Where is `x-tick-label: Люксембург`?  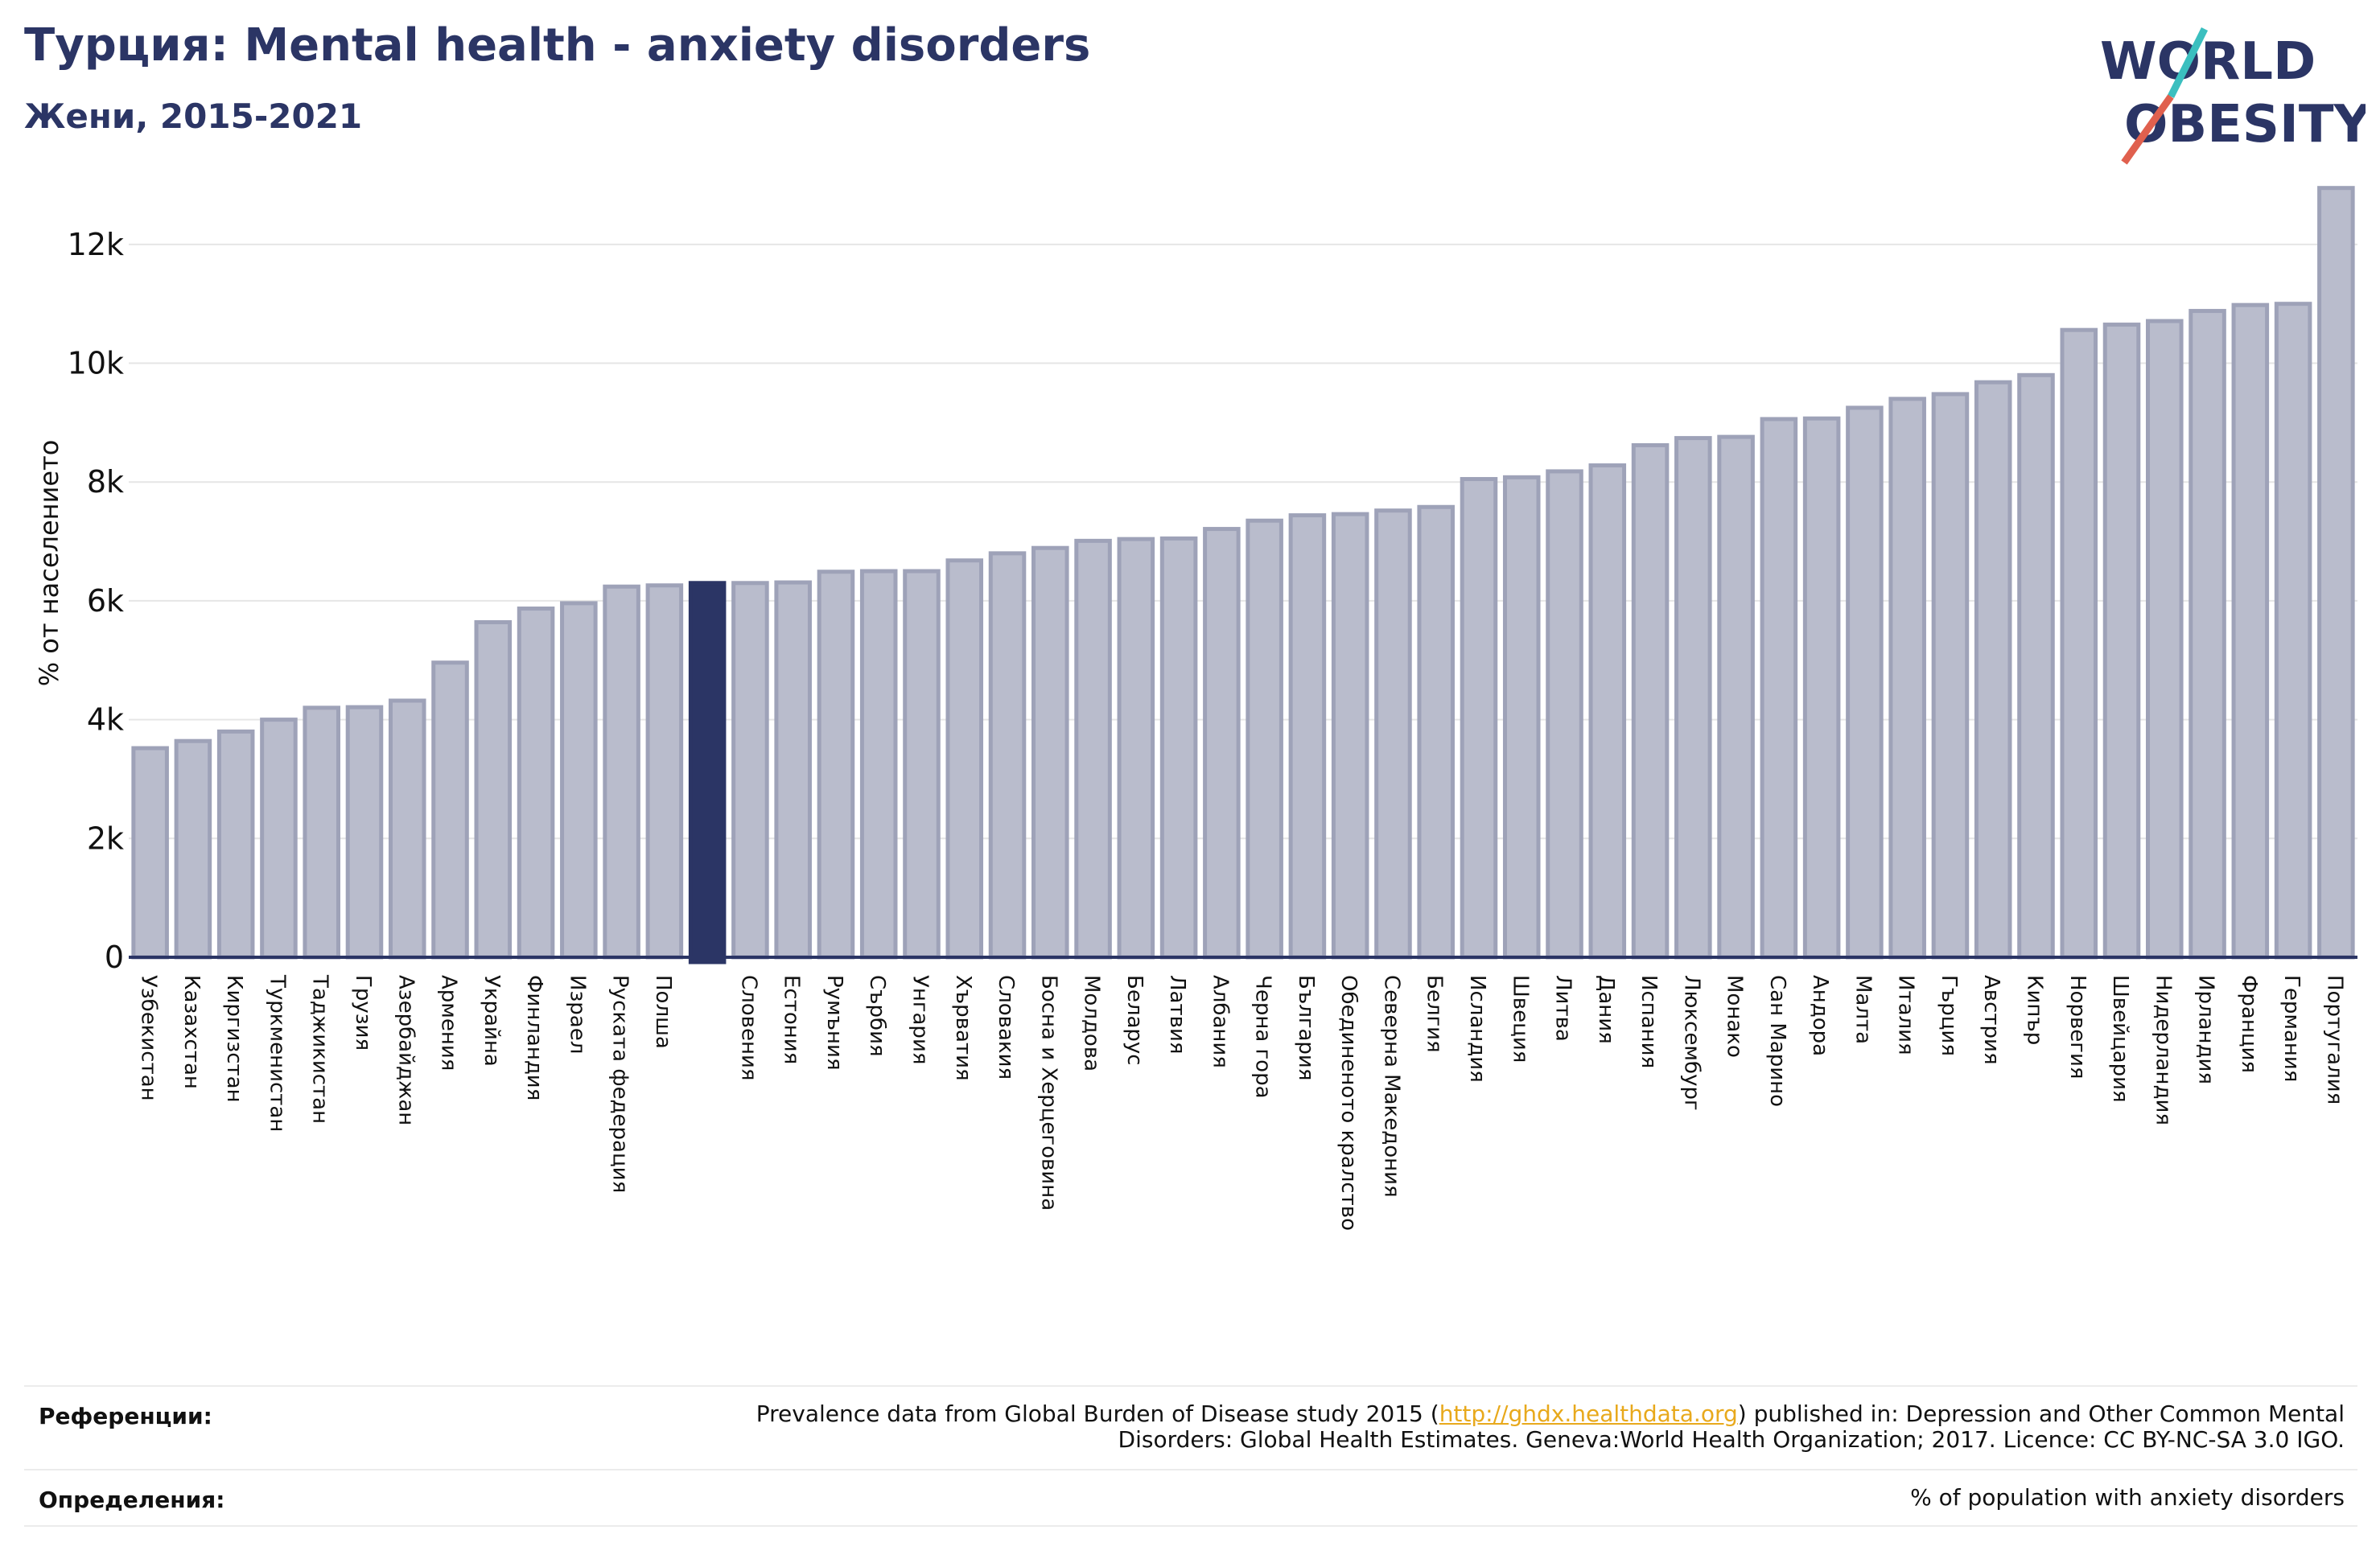
x-tick-label: Люксембург is located at coordinates (1691, 1043).